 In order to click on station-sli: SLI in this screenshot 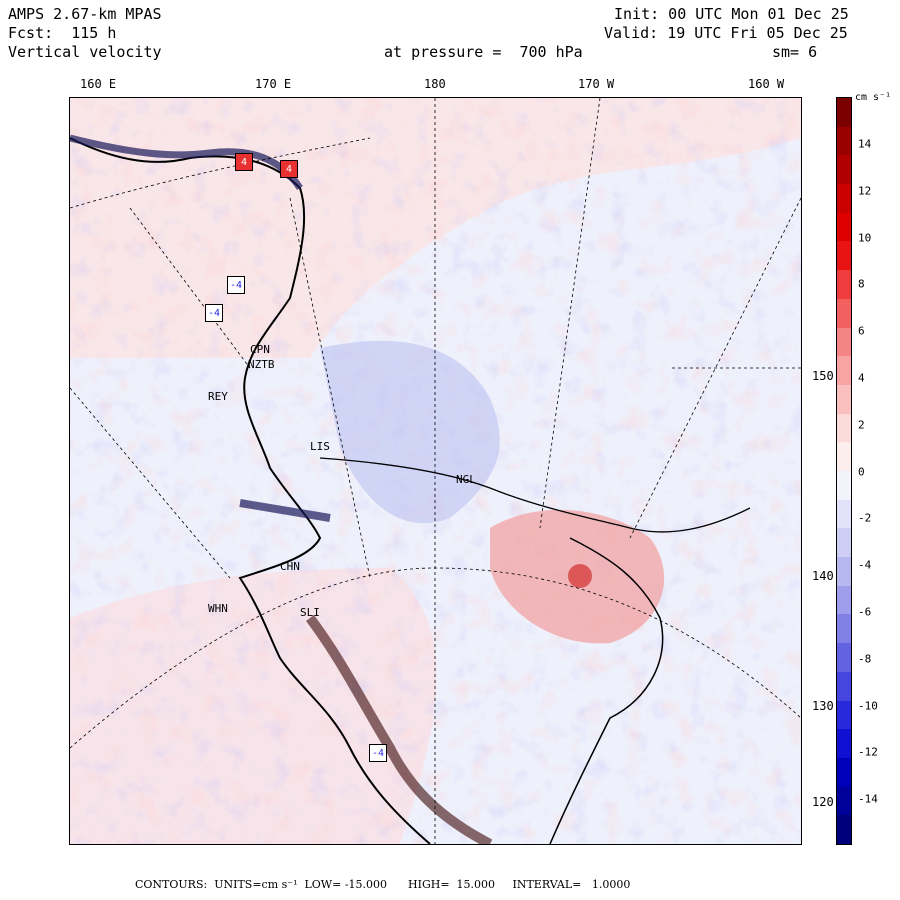, I will do `click(310, 612)`.